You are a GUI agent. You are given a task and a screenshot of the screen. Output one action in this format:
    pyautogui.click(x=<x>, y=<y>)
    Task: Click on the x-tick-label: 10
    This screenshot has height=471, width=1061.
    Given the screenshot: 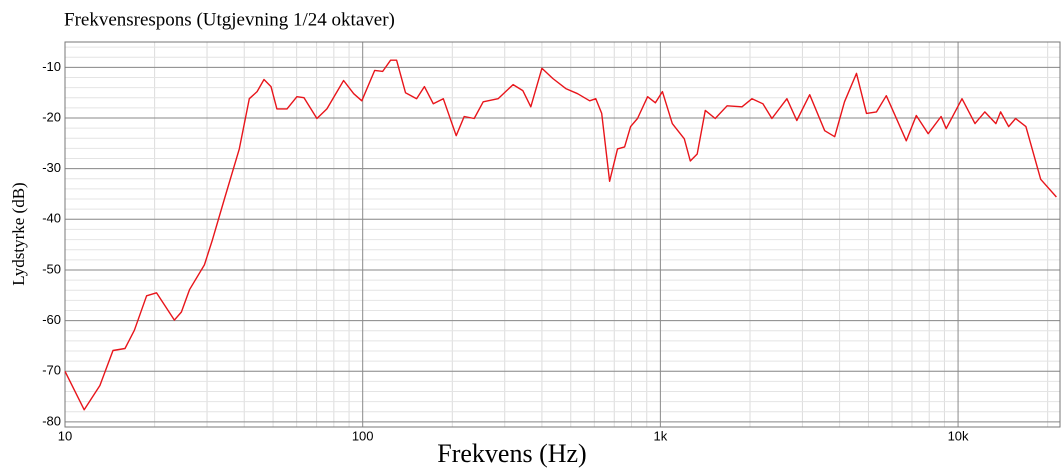 What is the action you would take?
    pyautogui.click(x=65, y=435)
    